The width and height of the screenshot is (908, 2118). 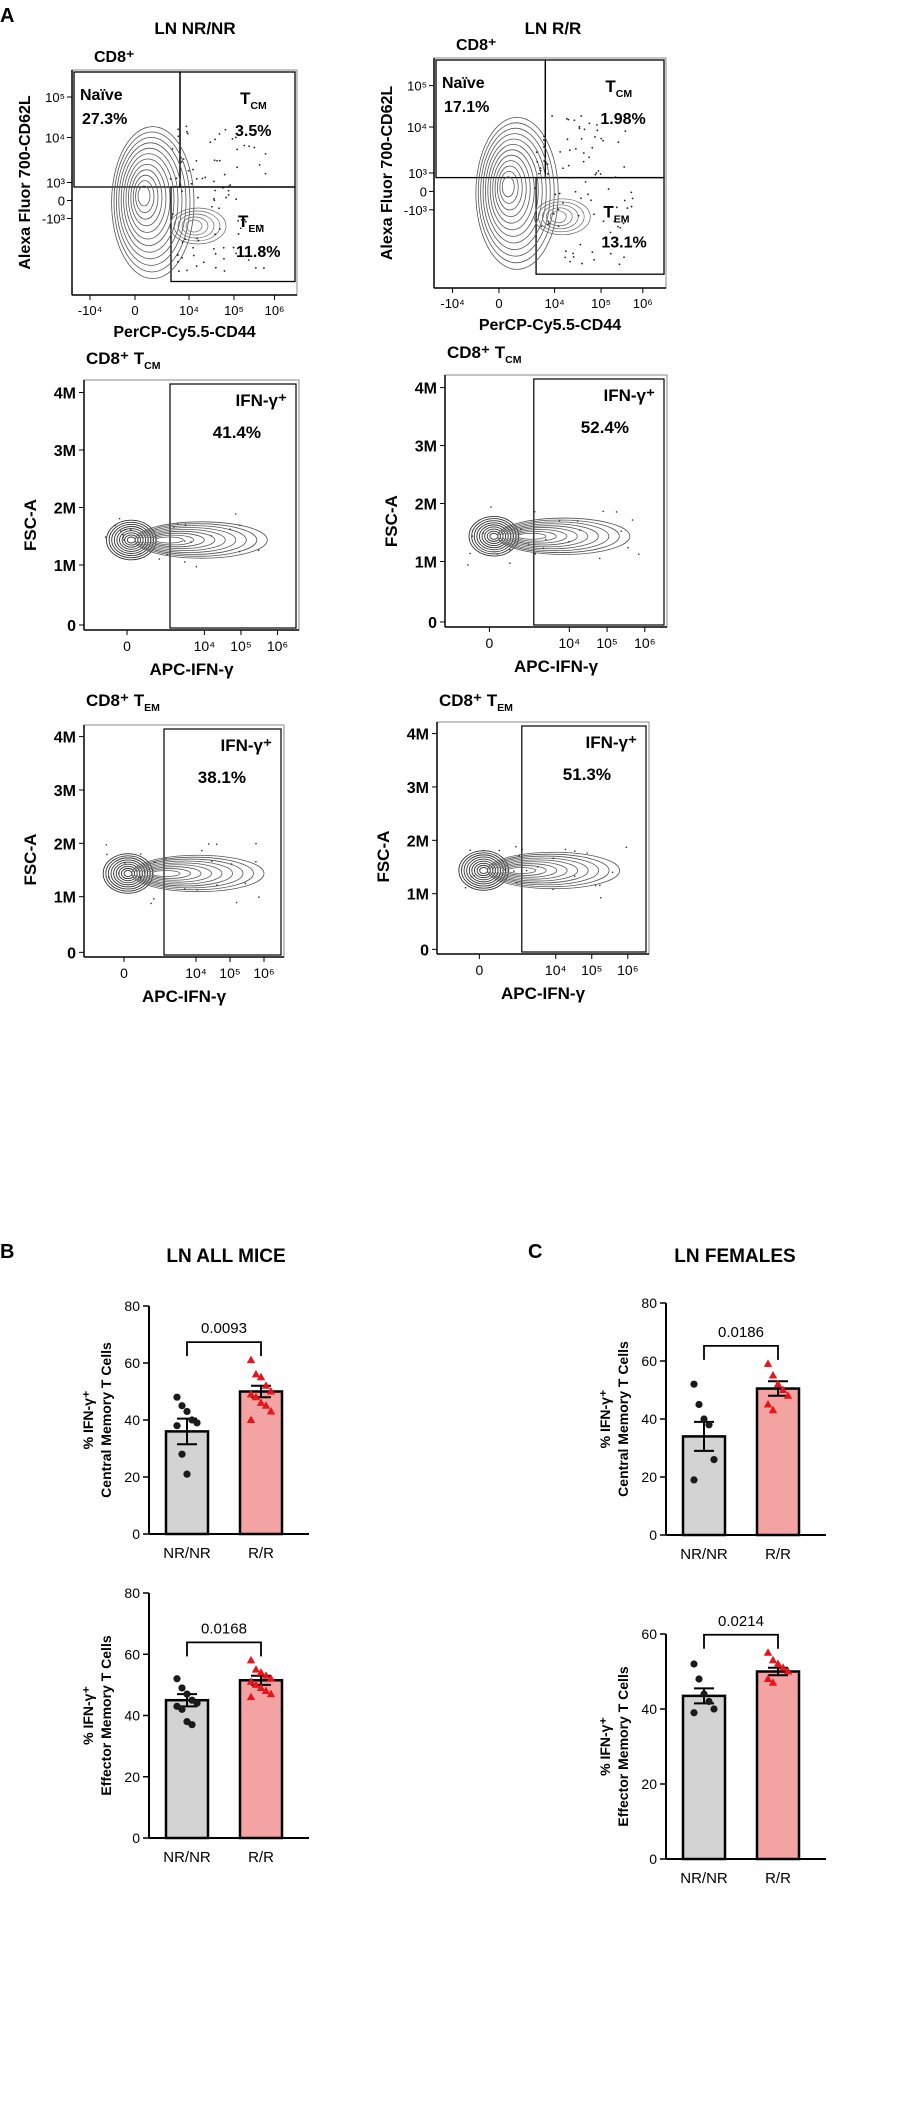 What do you see at coordinates (261, 1759) in the screenshot?
I see `bar-rr` at bounding box center [261, 1759].